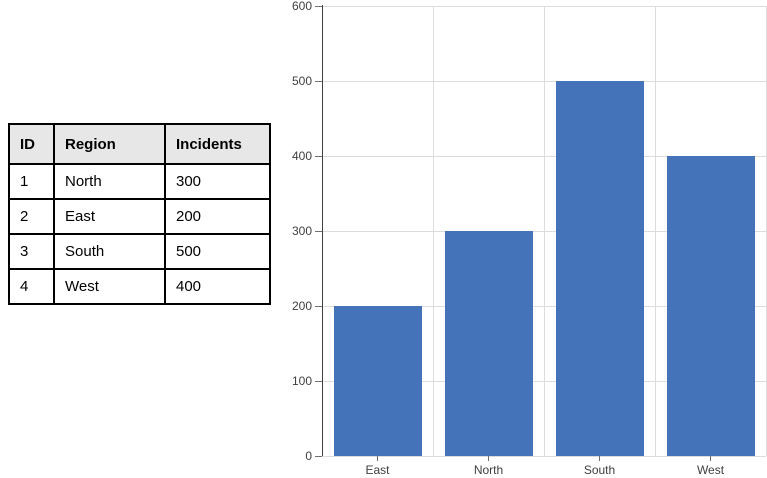 The image size is (767, 478). I want to click on table-header-id: ID, so click(31, 144).